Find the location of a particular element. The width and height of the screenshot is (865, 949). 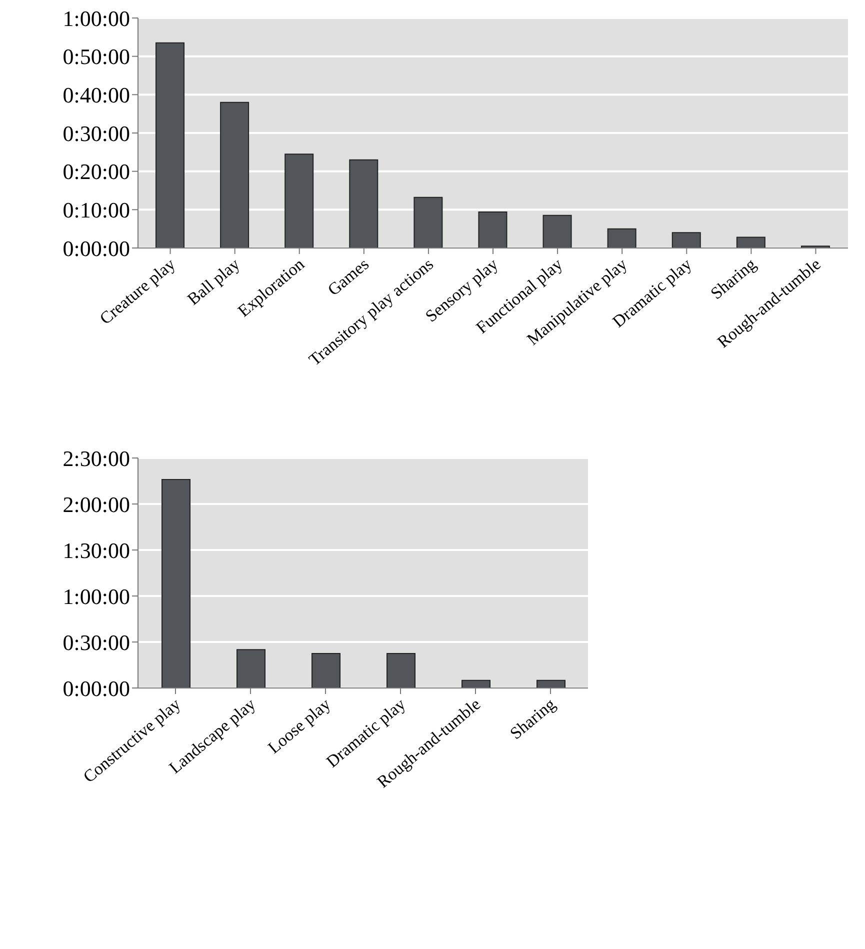

y-tick-label: 0:20:00 is located at coordinates (96, 171).